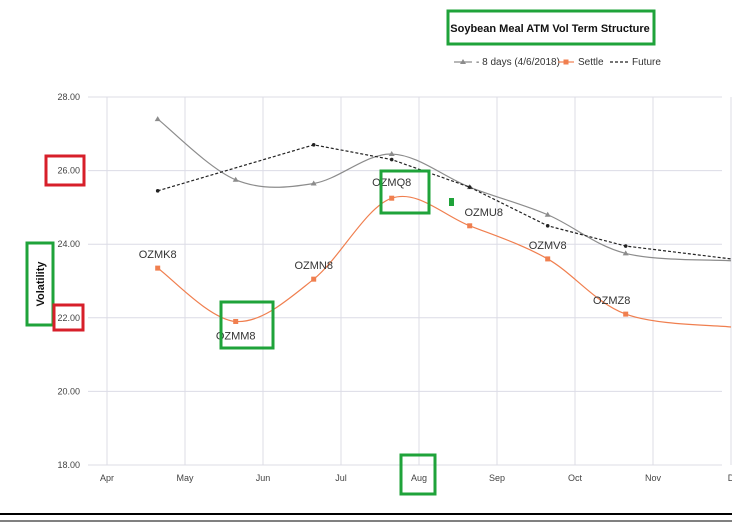 The width and height of the screenshot is (732, 530). What do you see at coordinates (341, 478) in the screenshot?
I see `x-tick-label: Jul` at bounding box center [341, 478].